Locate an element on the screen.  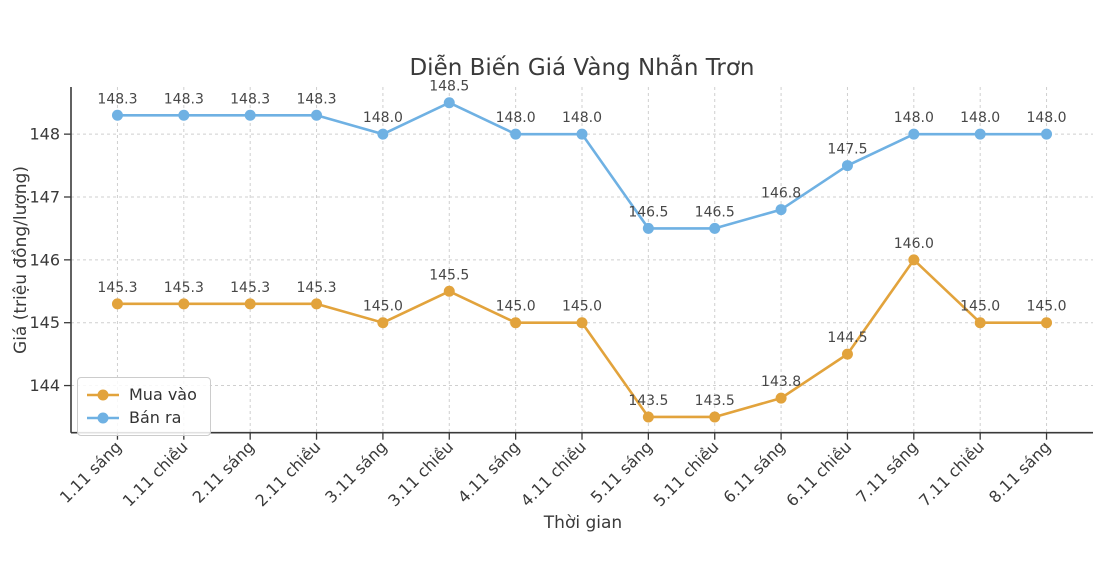
chart-title: Diễn Biến Giá Vàng Nhẫn Trơn is located at coordinates (581, 67).